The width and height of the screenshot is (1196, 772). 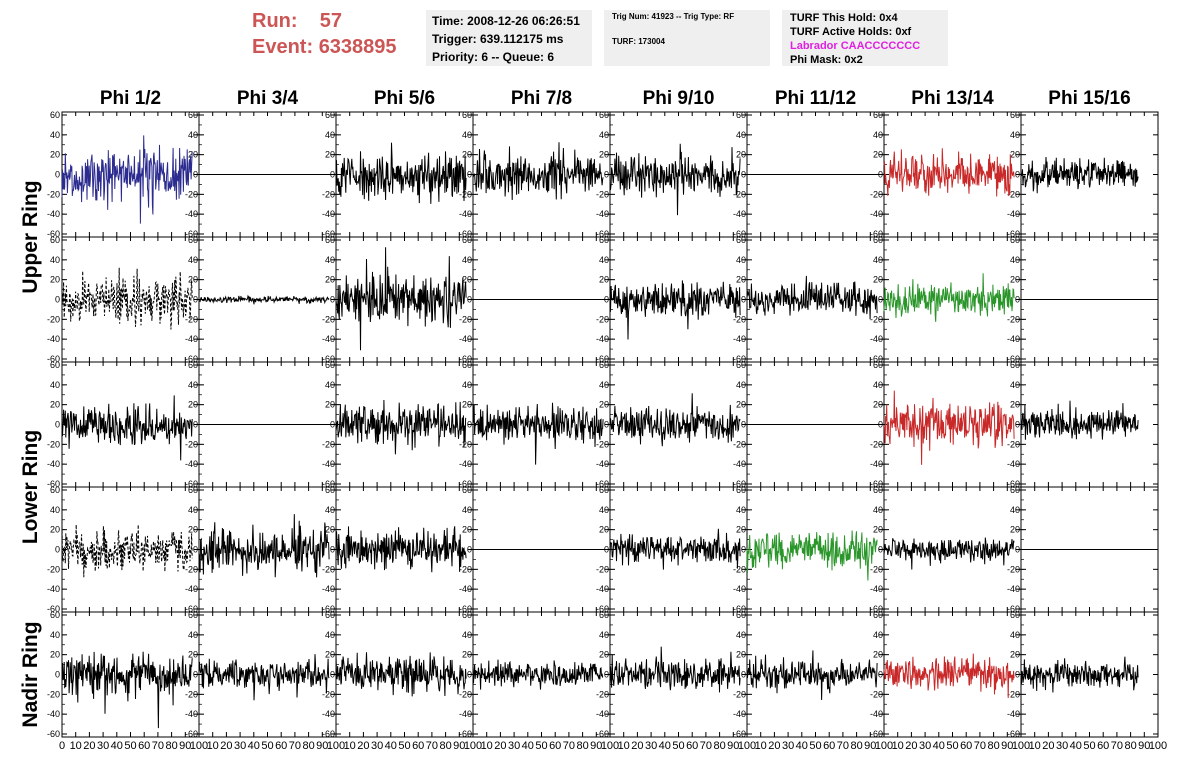 I want to click on trigger-text: Trigger: 639.112175 ms, so click(x=498, y=39).